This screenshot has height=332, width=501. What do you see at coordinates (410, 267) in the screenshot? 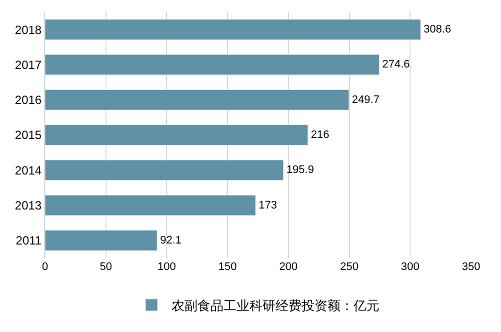
I see `x-tick-label: 300` at bounding box center [410, 267].